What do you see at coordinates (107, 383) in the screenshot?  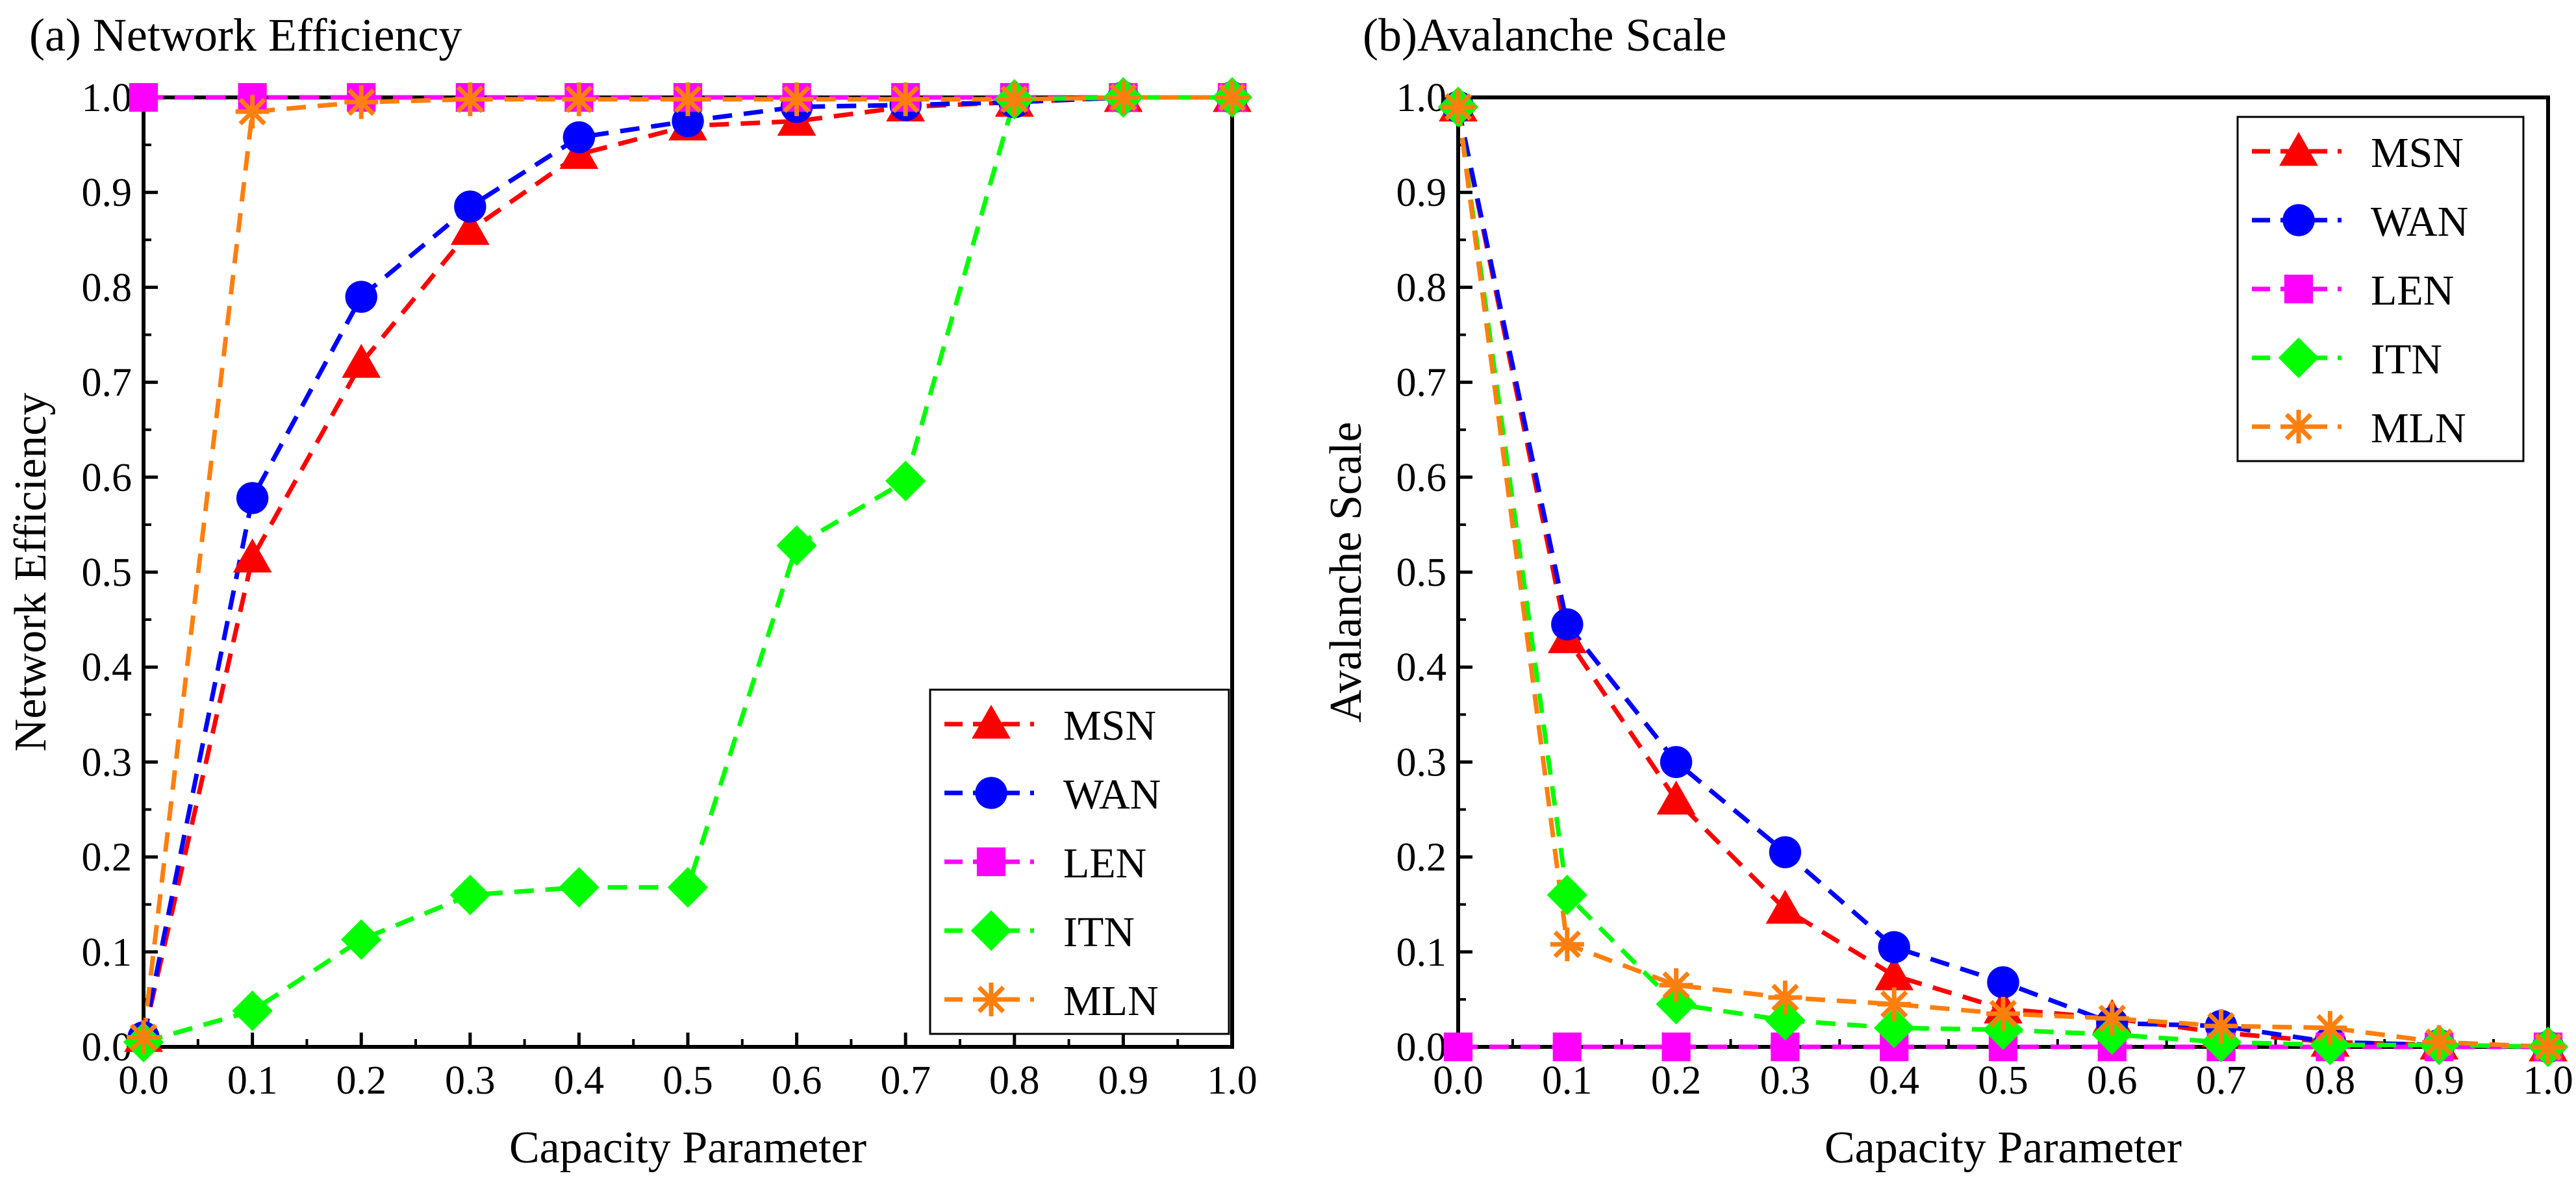 I see `y-tick-label: 0.7` at bounding box center [107, 383].